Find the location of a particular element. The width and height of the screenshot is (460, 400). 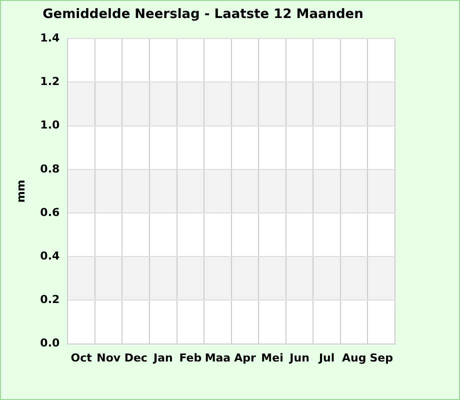

x-tick-label: Aug is located at coordinates (354, 357).